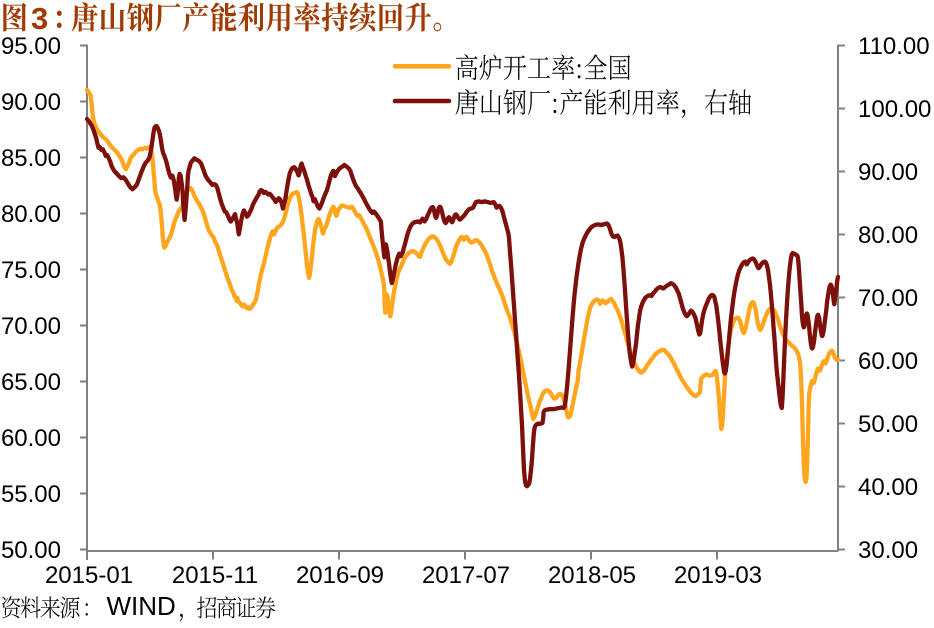 The image size is (934, 628). I want to click on svg-text: WIND, so click(141, 606).